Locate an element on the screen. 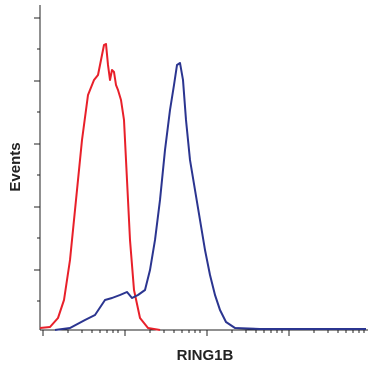  x-axis-label: RING1B is located at coordinates (205, 355).